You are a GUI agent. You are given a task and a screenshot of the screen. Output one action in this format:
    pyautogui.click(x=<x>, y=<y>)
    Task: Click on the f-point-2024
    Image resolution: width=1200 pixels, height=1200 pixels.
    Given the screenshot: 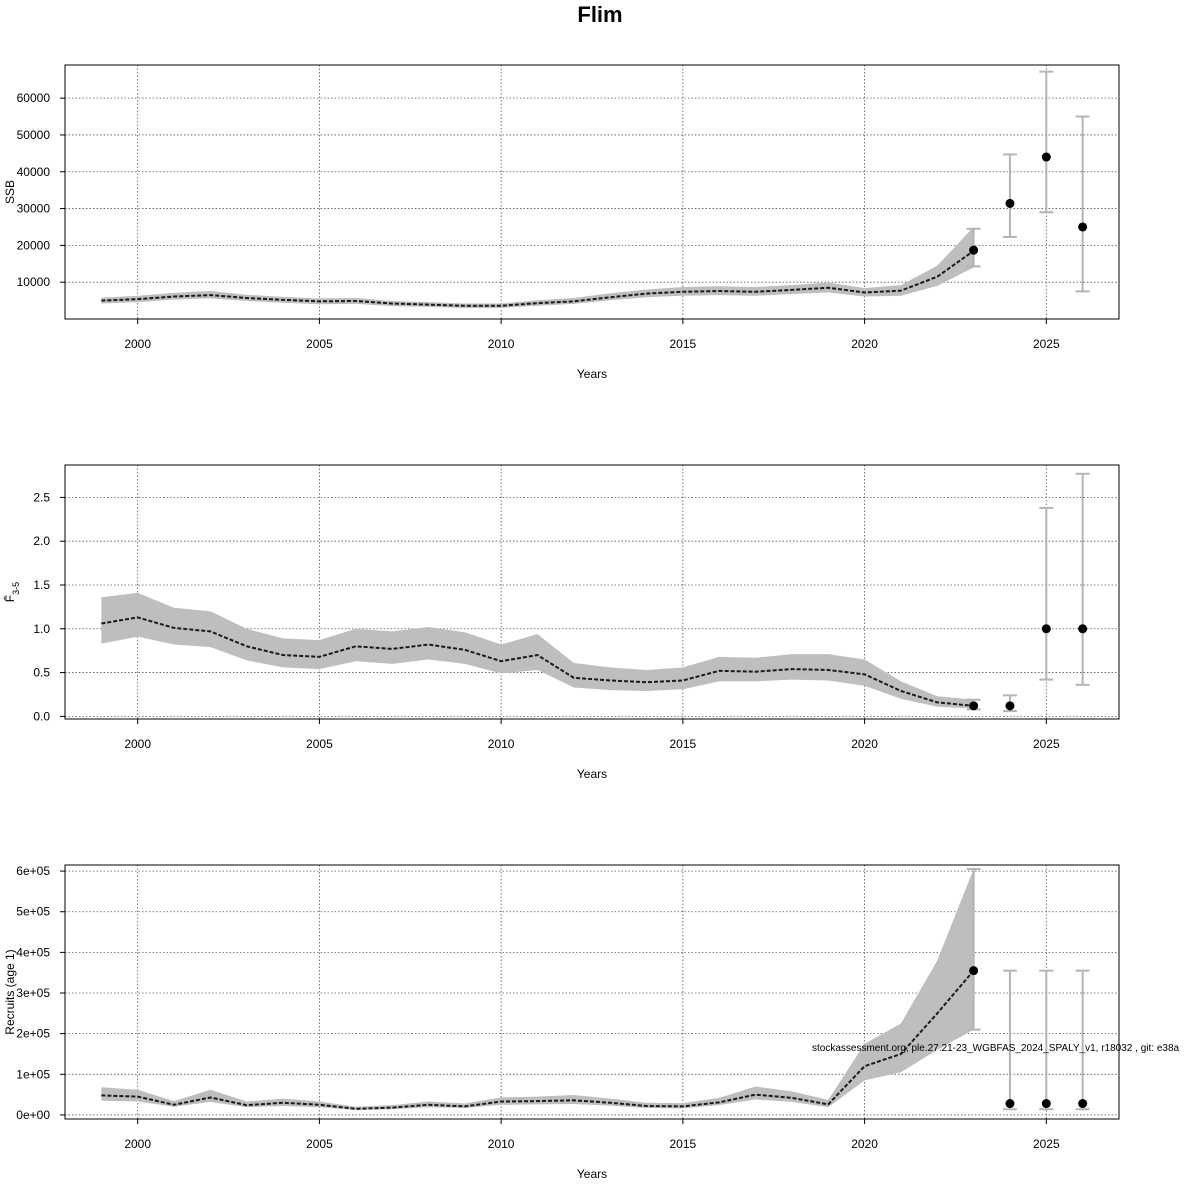 What is the action you would take?
    pyautogui.click(x=1010, y=706)
    